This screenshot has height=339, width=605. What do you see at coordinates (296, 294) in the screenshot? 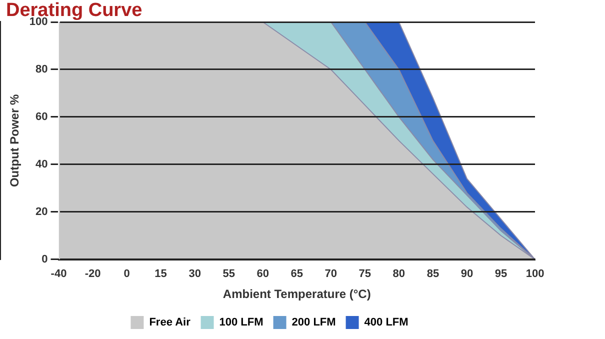
I see `x-axis-title: Ambient Temperature (°C)` at bounding box center [296, 294].